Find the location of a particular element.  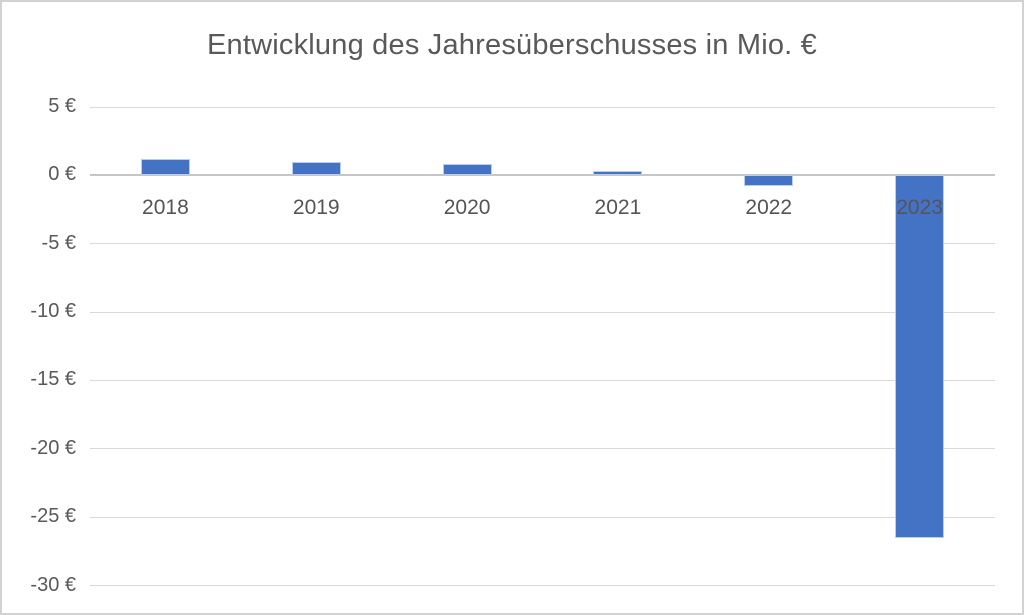

y-tick-label: -5 € is located at coordinates (58, 242).